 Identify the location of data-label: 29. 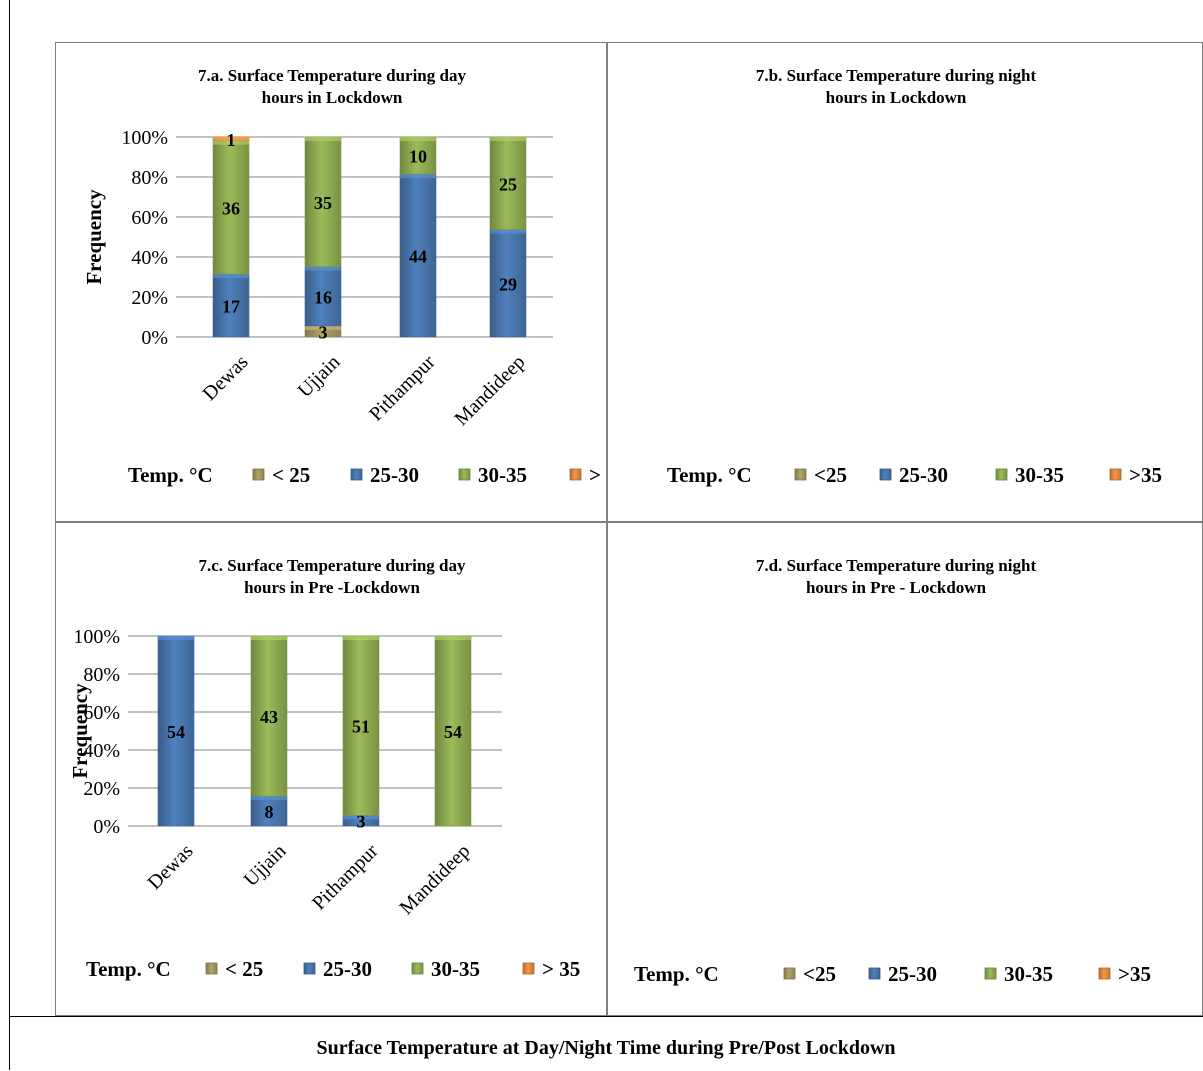
(508, 284).